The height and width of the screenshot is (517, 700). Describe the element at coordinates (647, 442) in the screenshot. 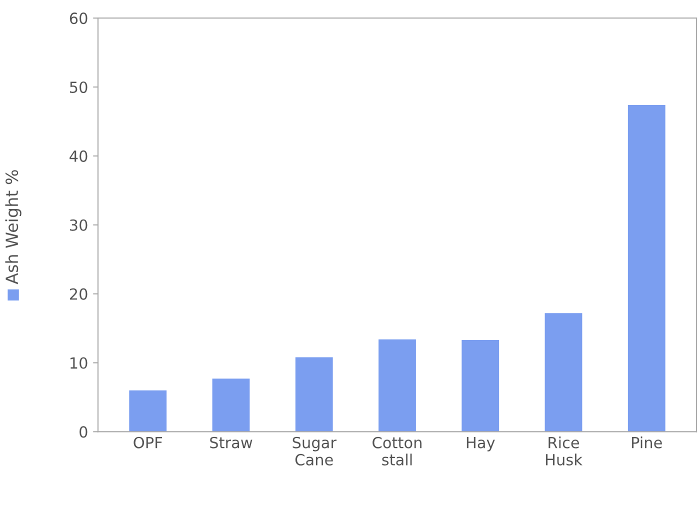

I see `x-tick-label: Pine` at that location.